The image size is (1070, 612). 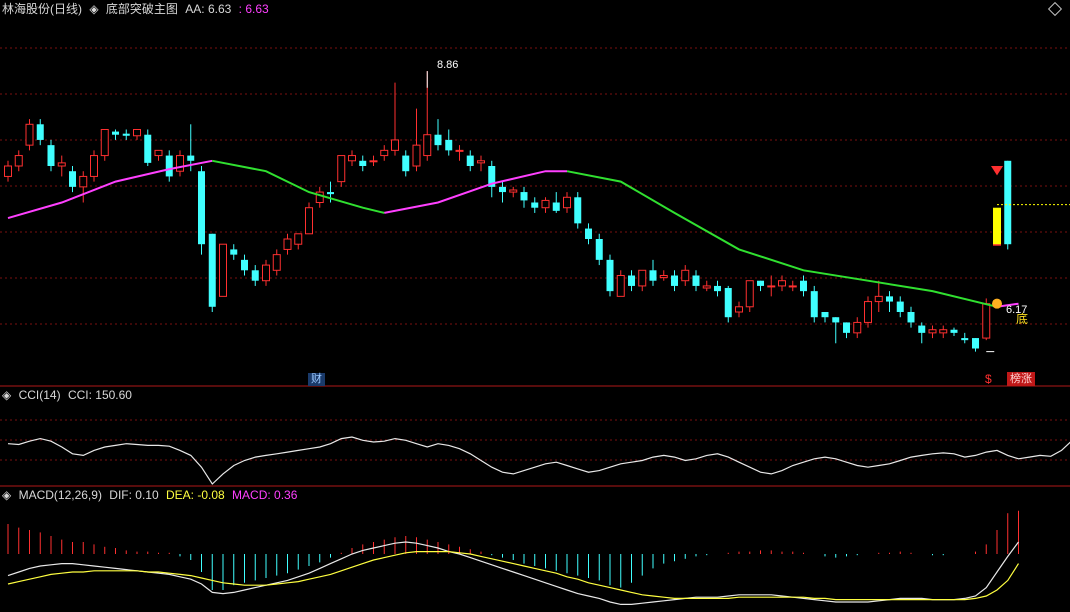 I want to click on macd-title: MACD(12,26,9), so click(x=60, y=495).